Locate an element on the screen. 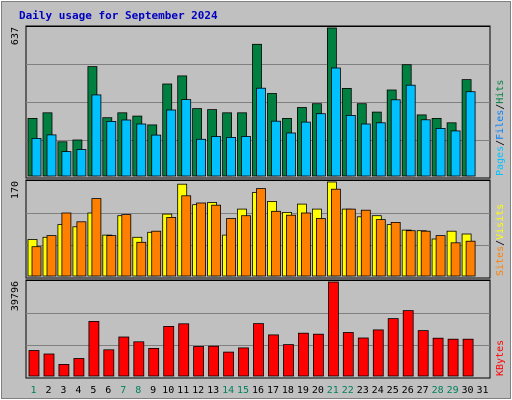  day-label: 14 is located at coordinates (228, 390).